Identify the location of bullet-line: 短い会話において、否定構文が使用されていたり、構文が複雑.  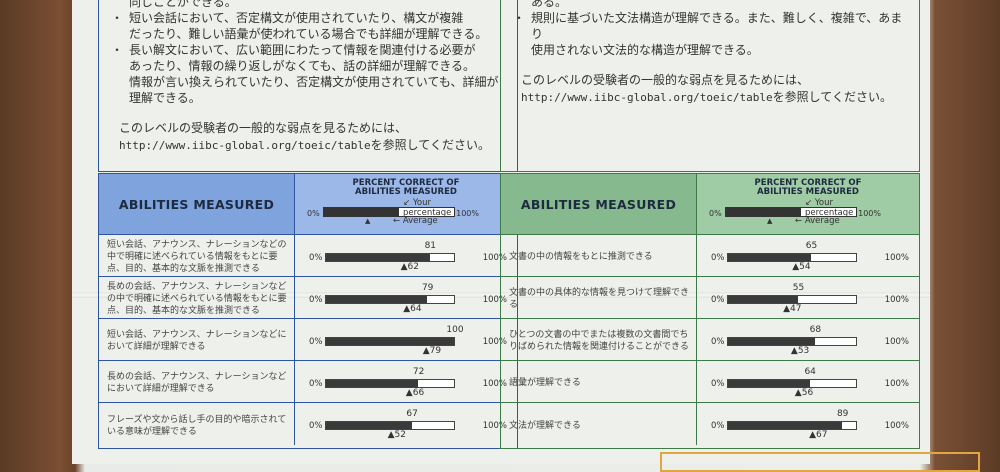
(296, 18).